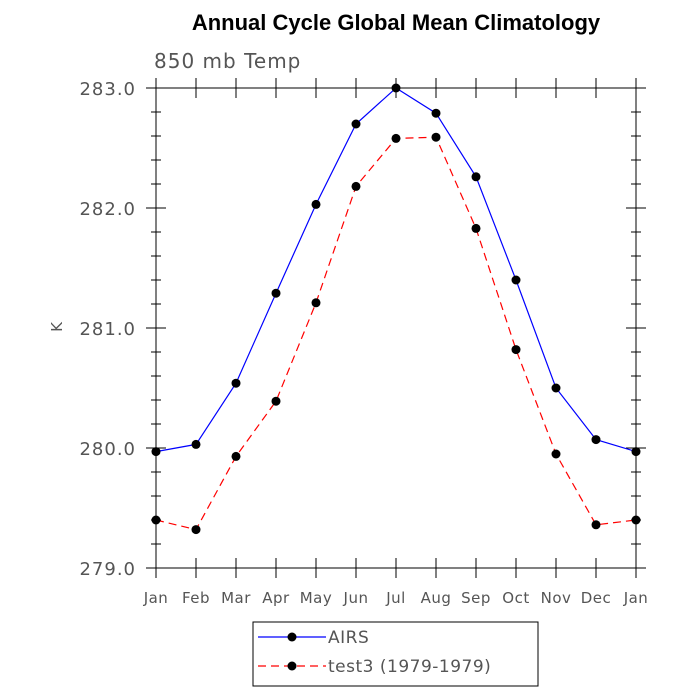 Image resolution: width=700 pixels, height=700 pixels. What do you see at coordinates (276, 598) in the screenshot?
I see `x-tick-label: Apr` at bounding box center [276, 598].